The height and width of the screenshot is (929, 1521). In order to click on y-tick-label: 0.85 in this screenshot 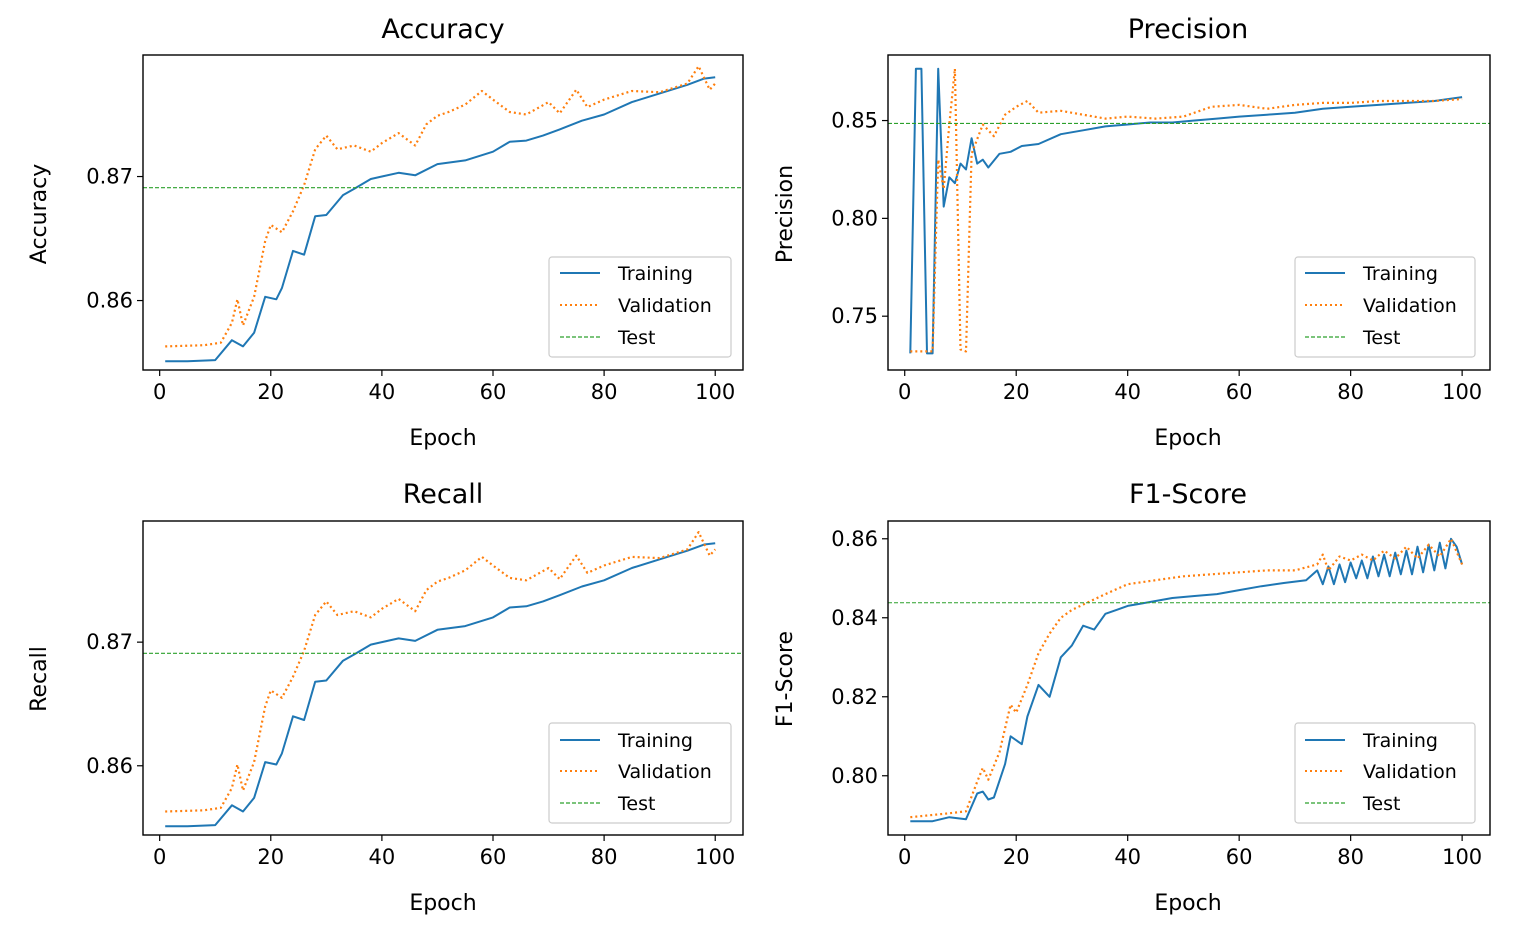, I will do `click(854, 121)`.